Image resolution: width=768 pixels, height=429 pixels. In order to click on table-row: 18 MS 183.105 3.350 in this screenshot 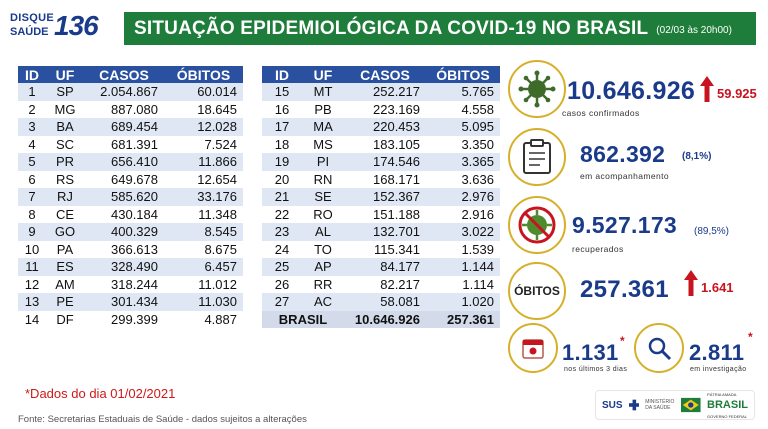, I will do `click(381, 145)`.